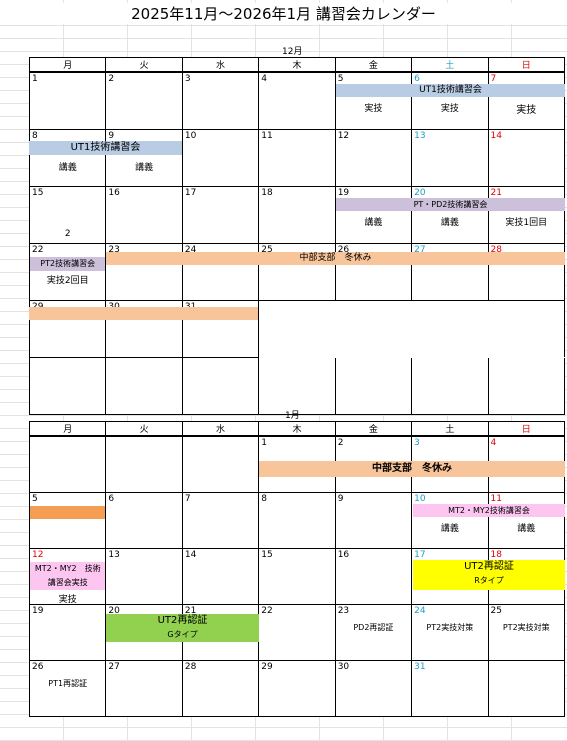 The height and width of the screenshot is (741, 567). What do you see at coordinates (450, 632) in the screenshot?
I see `day-cell: 24 PT2実技対策` at bounding box center [450, 632].